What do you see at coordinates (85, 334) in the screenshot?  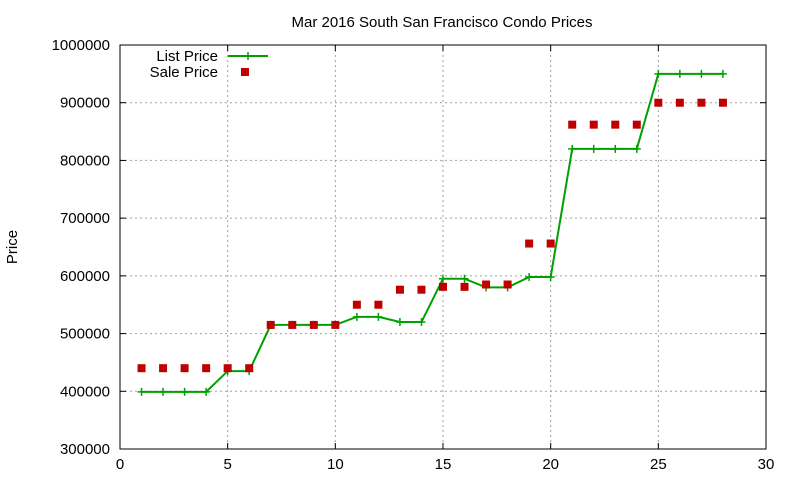 I see `y-tick-label: 500000` at bounding box center [85, 334].